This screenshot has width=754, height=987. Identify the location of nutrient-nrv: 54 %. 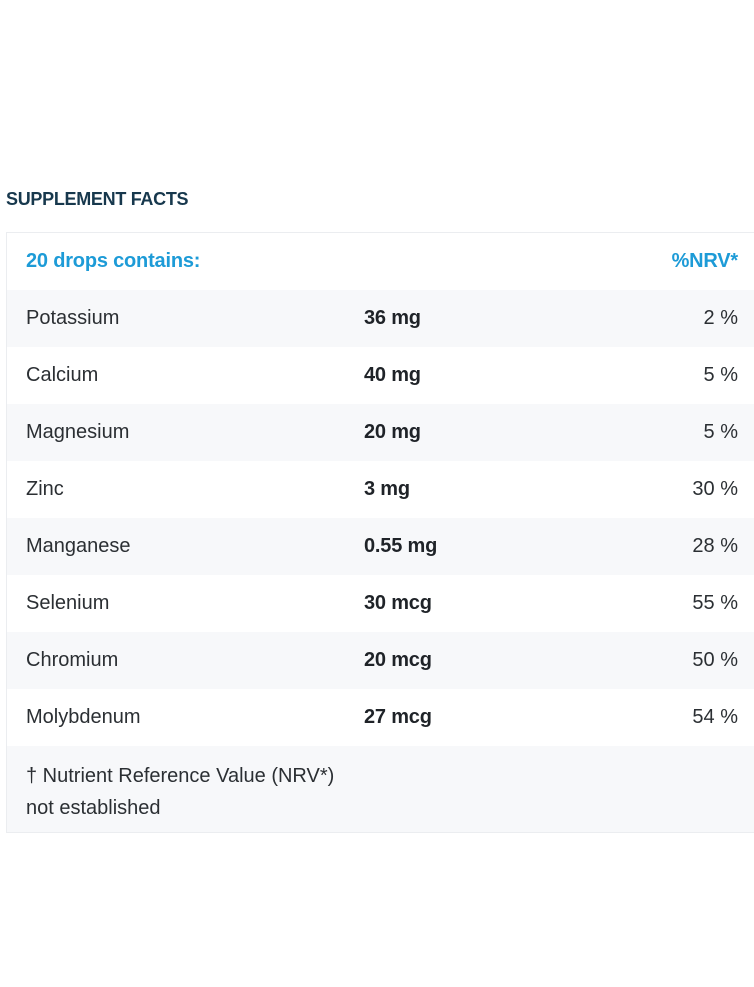
(715, 717).